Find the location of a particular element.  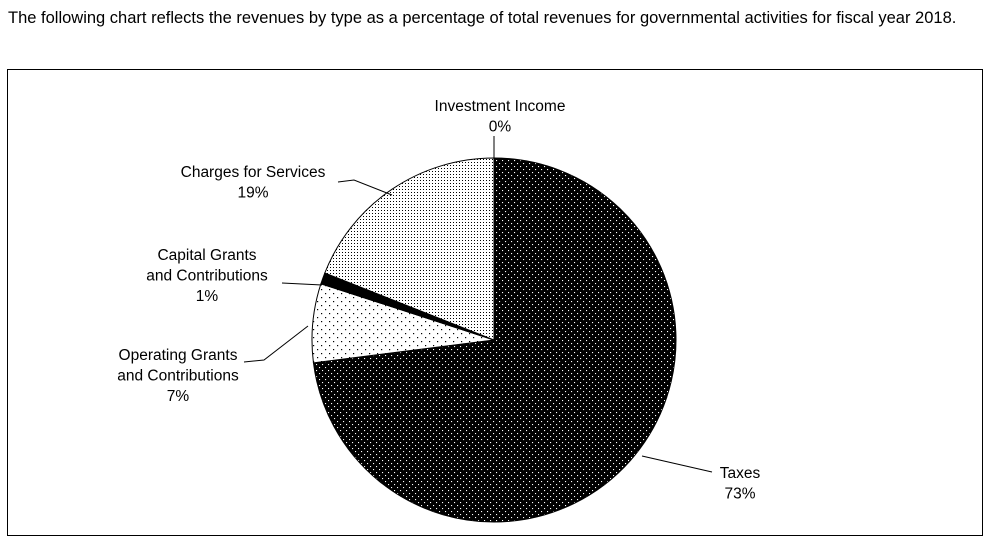

slice-label-capital-1: and Contributions is located at coordinates (207, 276).